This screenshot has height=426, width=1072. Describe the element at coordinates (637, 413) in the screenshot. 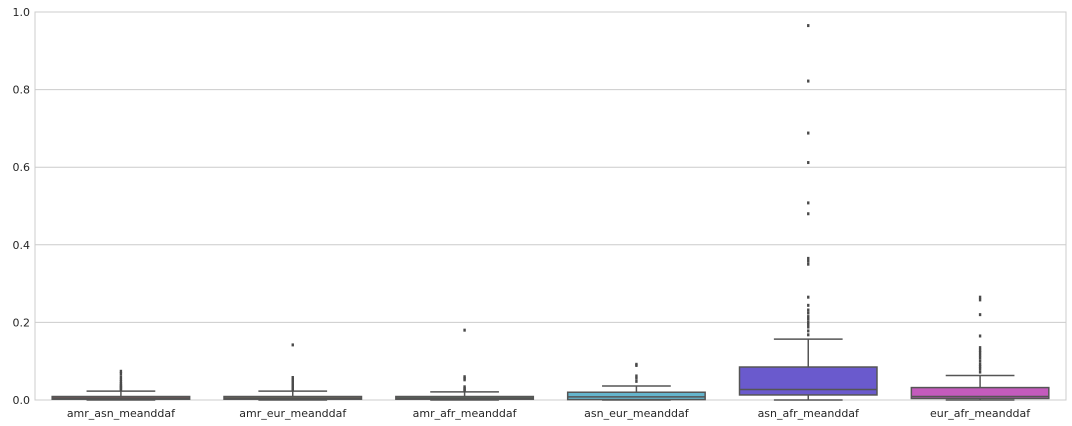

I see `x-tick-label: asn_eur_meanddaf` at that location.